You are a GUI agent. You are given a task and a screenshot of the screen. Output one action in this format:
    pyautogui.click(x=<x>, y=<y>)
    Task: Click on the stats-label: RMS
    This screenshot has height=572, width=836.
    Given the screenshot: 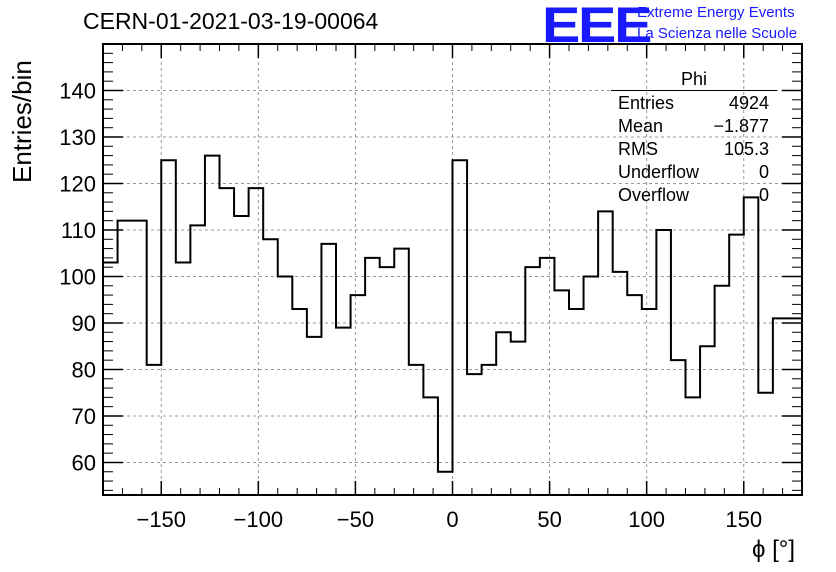 What is the action you would take?
    pyautogui.click(x=638, y=149)
    